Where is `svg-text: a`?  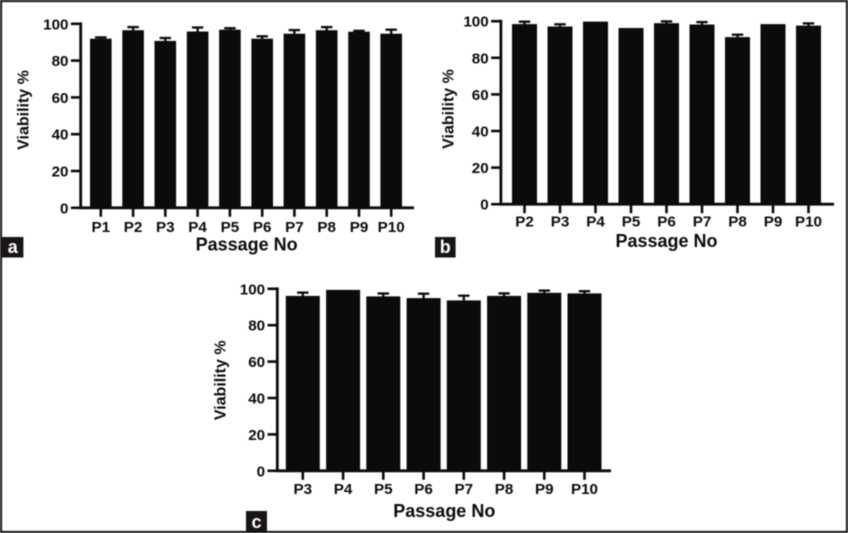
svg-text: a is located at coordinates (13, 247).